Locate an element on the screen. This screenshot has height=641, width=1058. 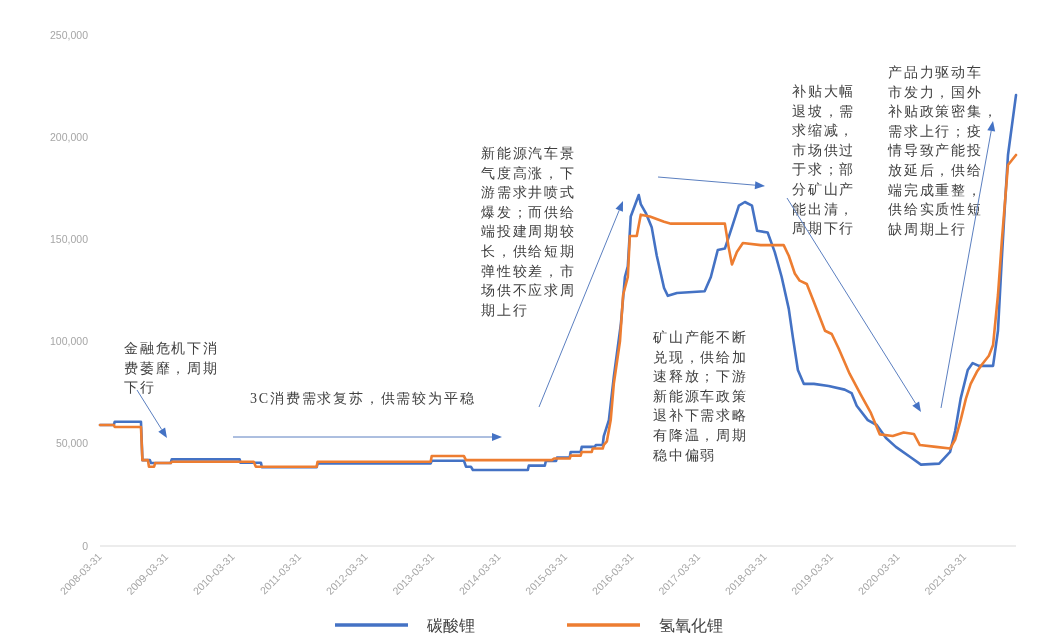
annotation: 矿山产能不断兑现，供给加速释放；下游新能源车政策退补下需求略有降温，周期稳中偏弱 is located at coordinates (700, 396).